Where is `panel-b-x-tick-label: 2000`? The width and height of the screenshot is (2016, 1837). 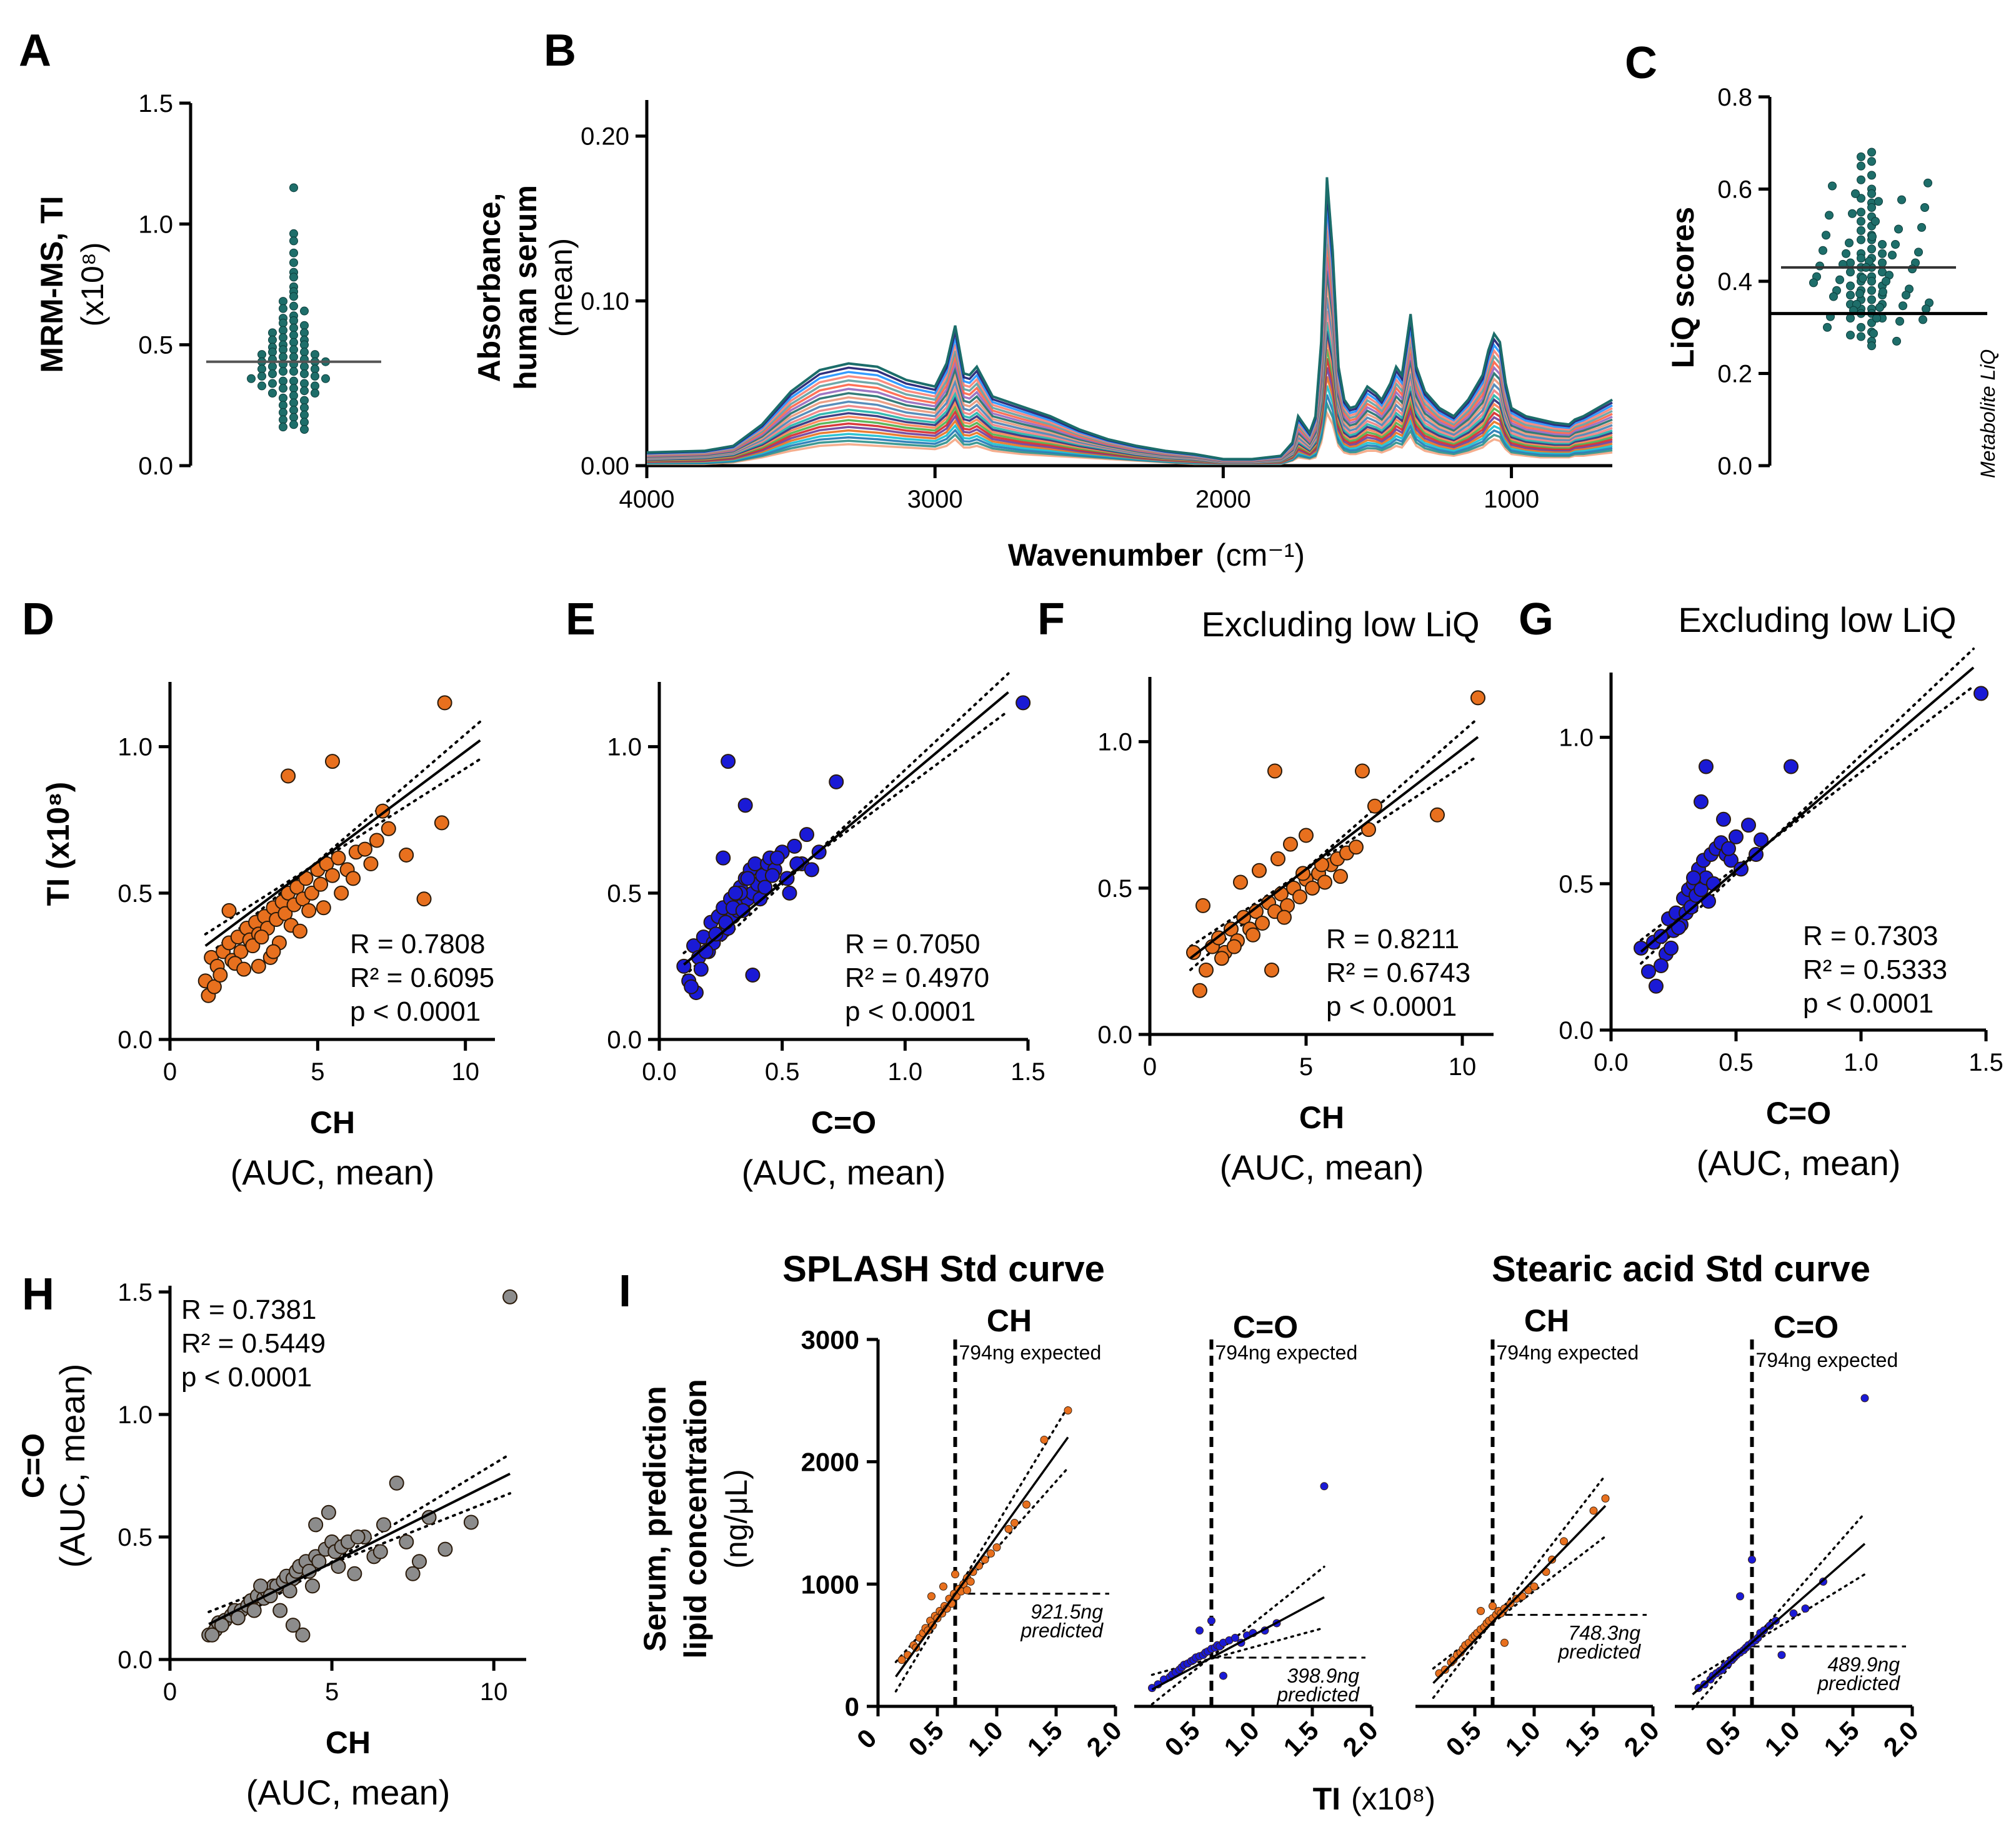
panel-b-x-tick-label: 2000 is located at coordinates (1223, 499).